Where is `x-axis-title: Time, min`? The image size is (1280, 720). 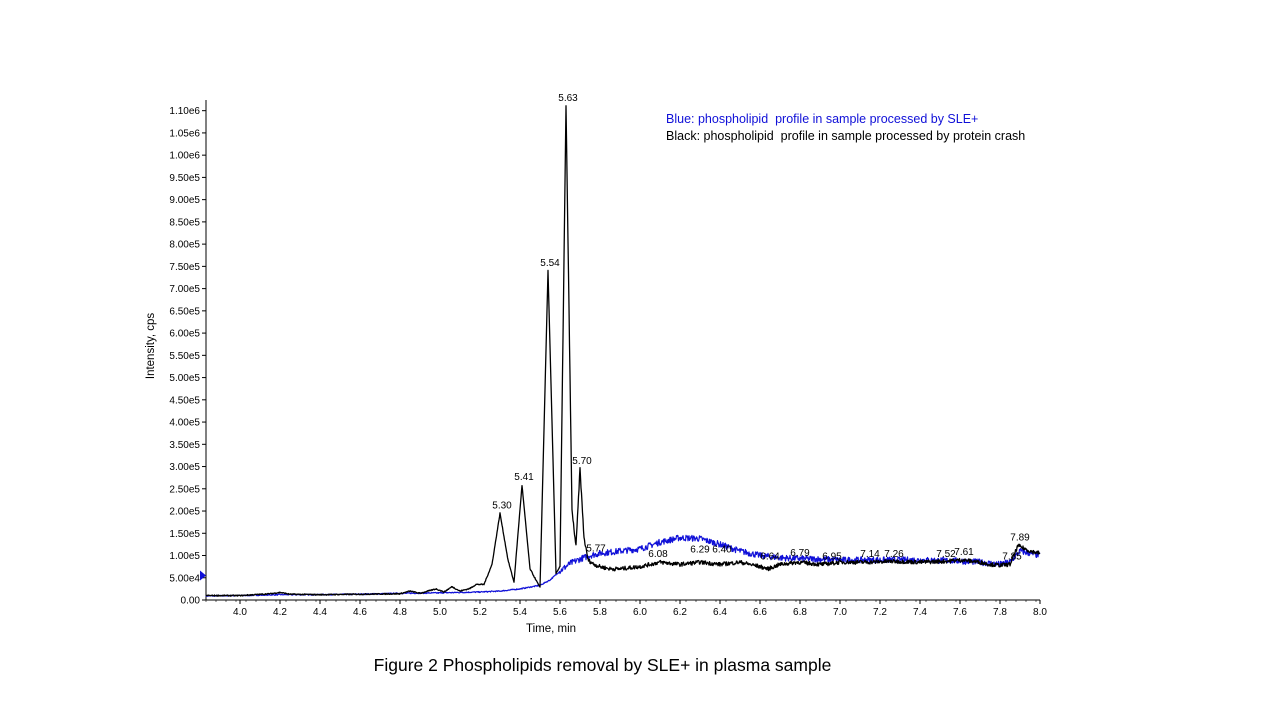 x-axis-title: Time, min is located at coordinates (551, 629).